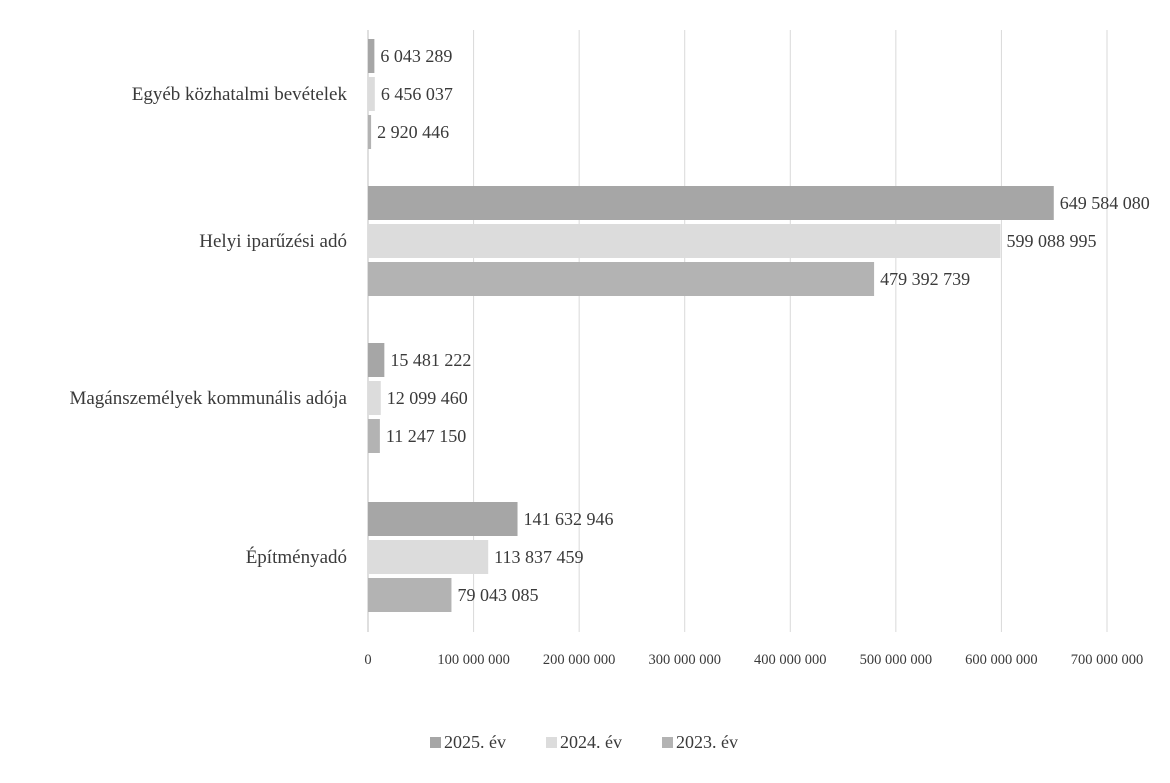 This screenshot has width=1170, height=783. Describe the element at coordinates (1107, 660) in the screenshot. I see `x-tick-label: 700 000 000` at that location.